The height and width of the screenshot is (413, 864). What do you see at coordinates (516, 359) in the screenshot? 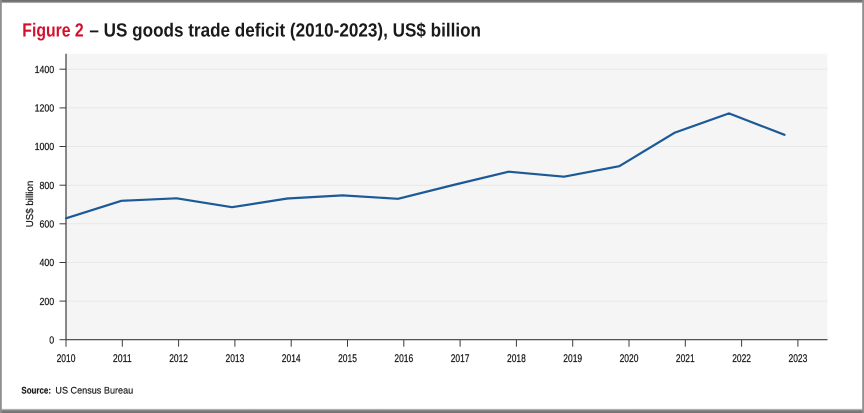
I see `svg-text: 2018` at bounding box center [516, 359].